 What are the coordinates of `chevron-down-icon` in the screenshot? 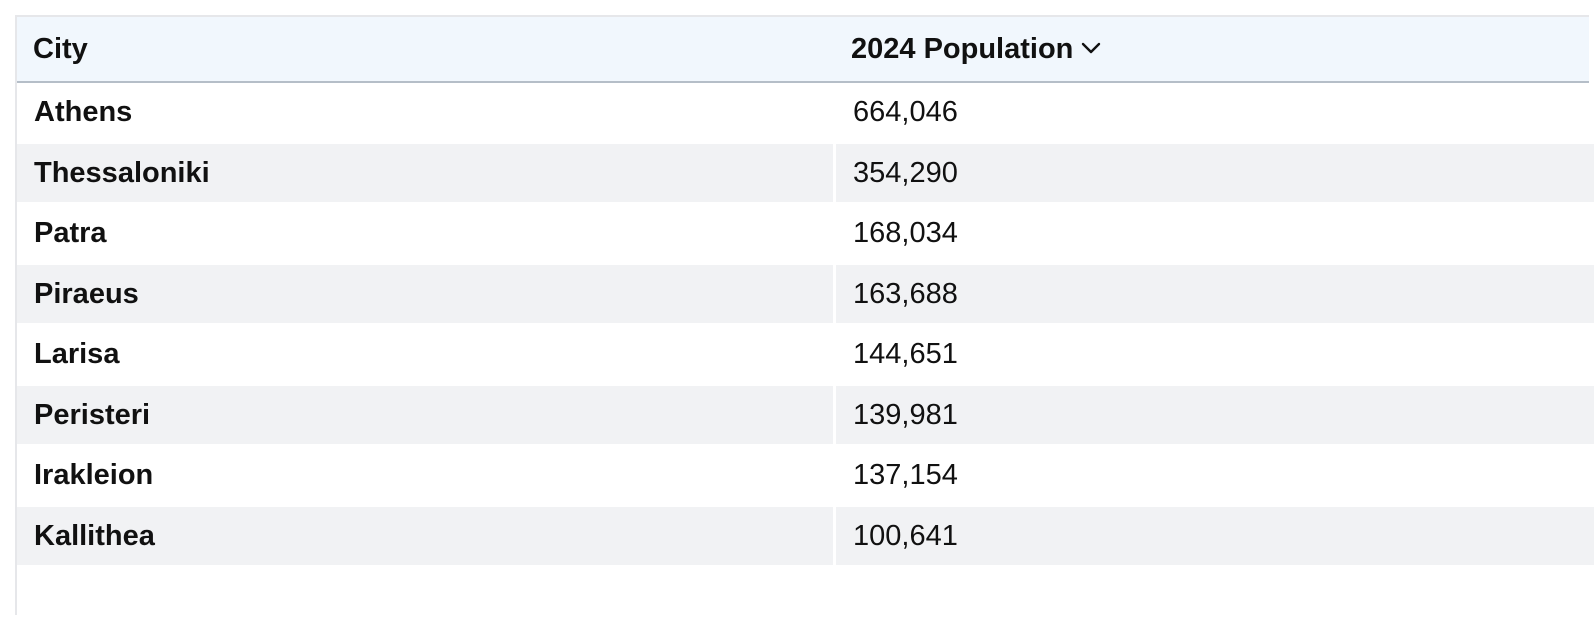 It's located at (1091, 48).